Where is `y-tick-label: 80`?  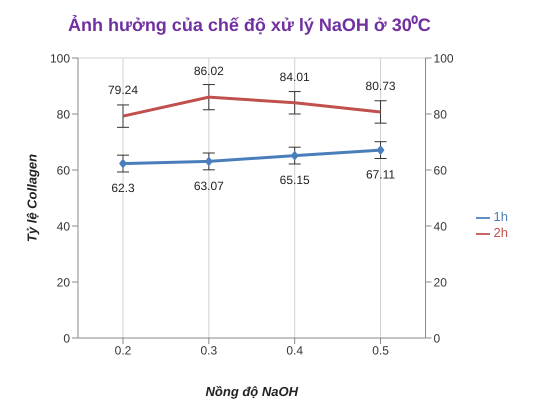
y-tick-label: 80 is located at coordinates (63, 114).